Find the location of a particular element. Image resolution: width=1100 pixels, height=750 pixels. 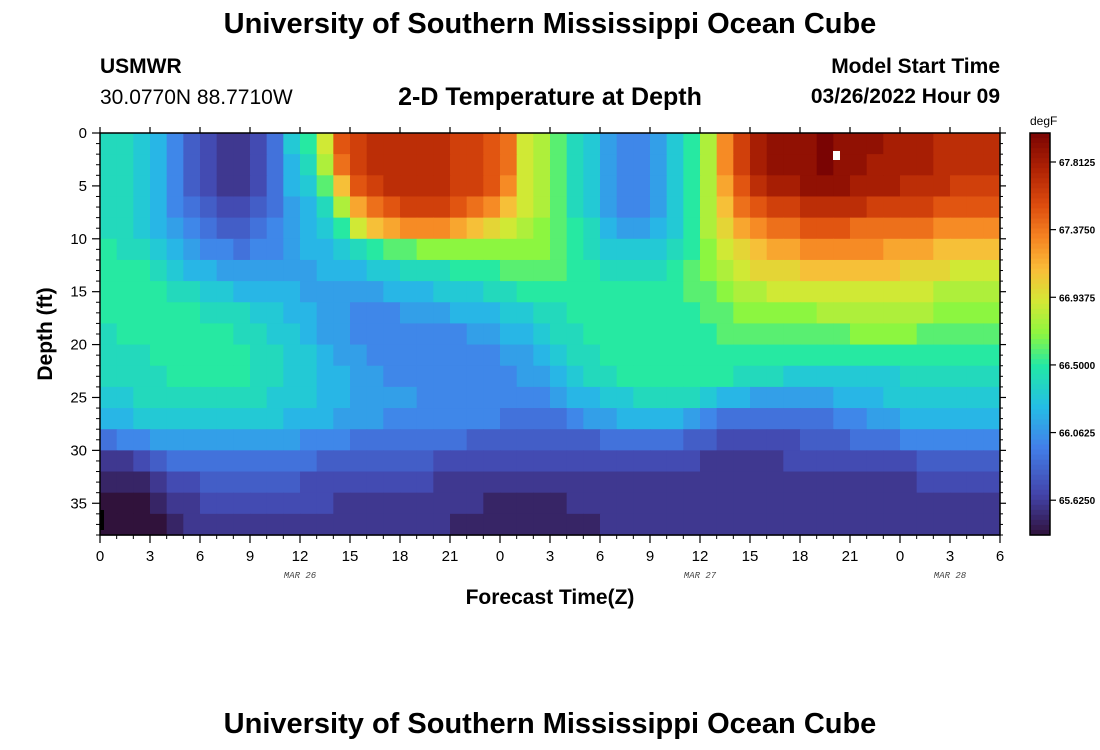

x-tick-label: 6 is located at coordinates (200, 556).